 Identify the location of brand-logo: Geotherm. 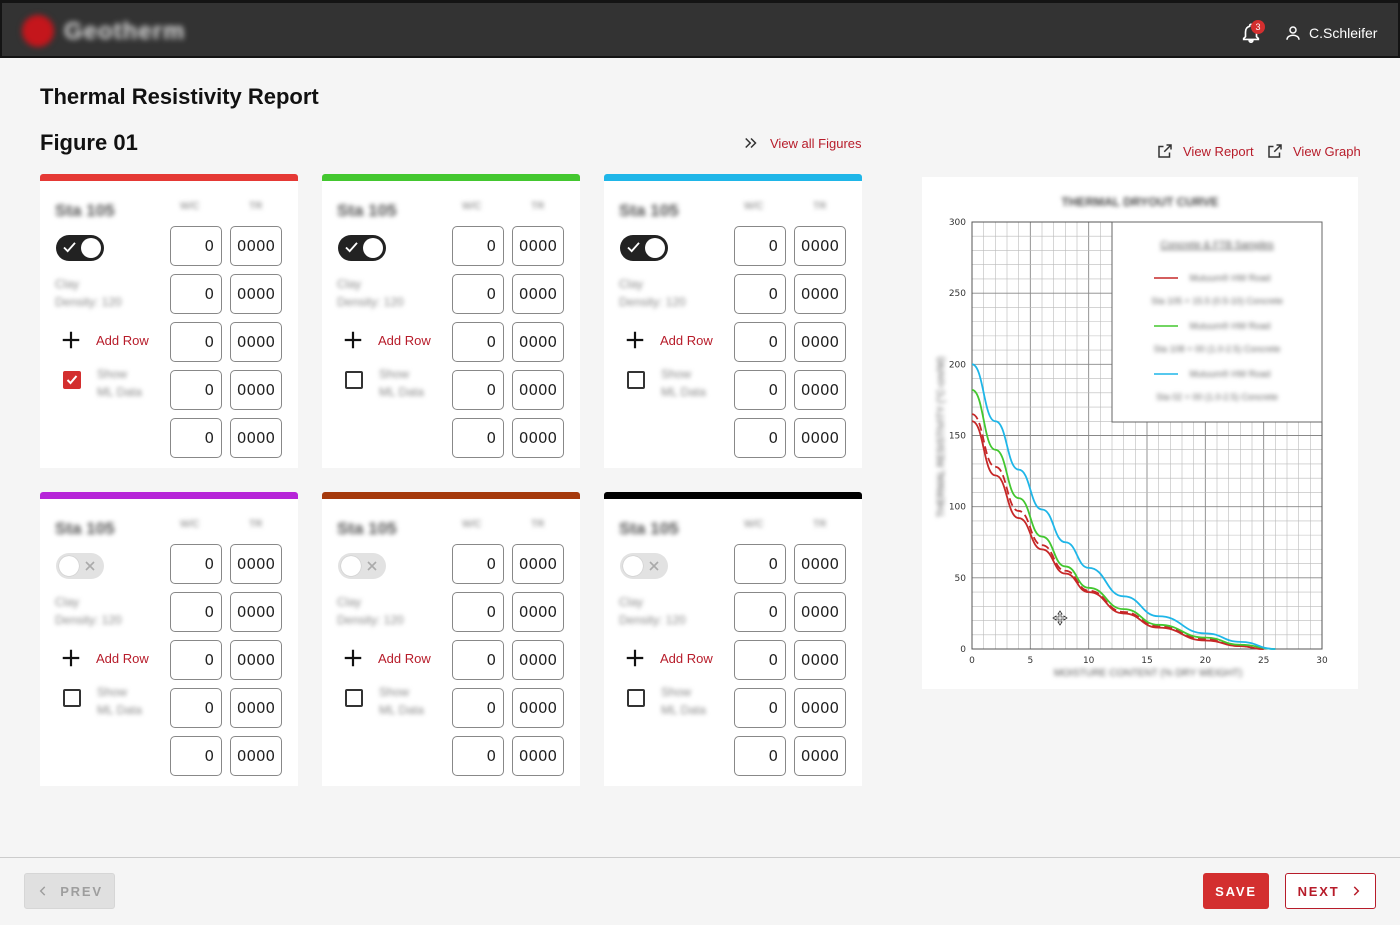
(101, 31).